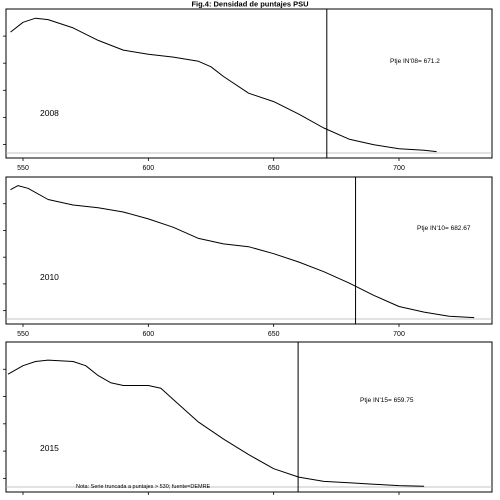  What do you see at coordinates (415, 61) in the screenshot?
I see `cutoff-annotation: Ptje IN'08= 671.2` at bounding box center [415, 61].